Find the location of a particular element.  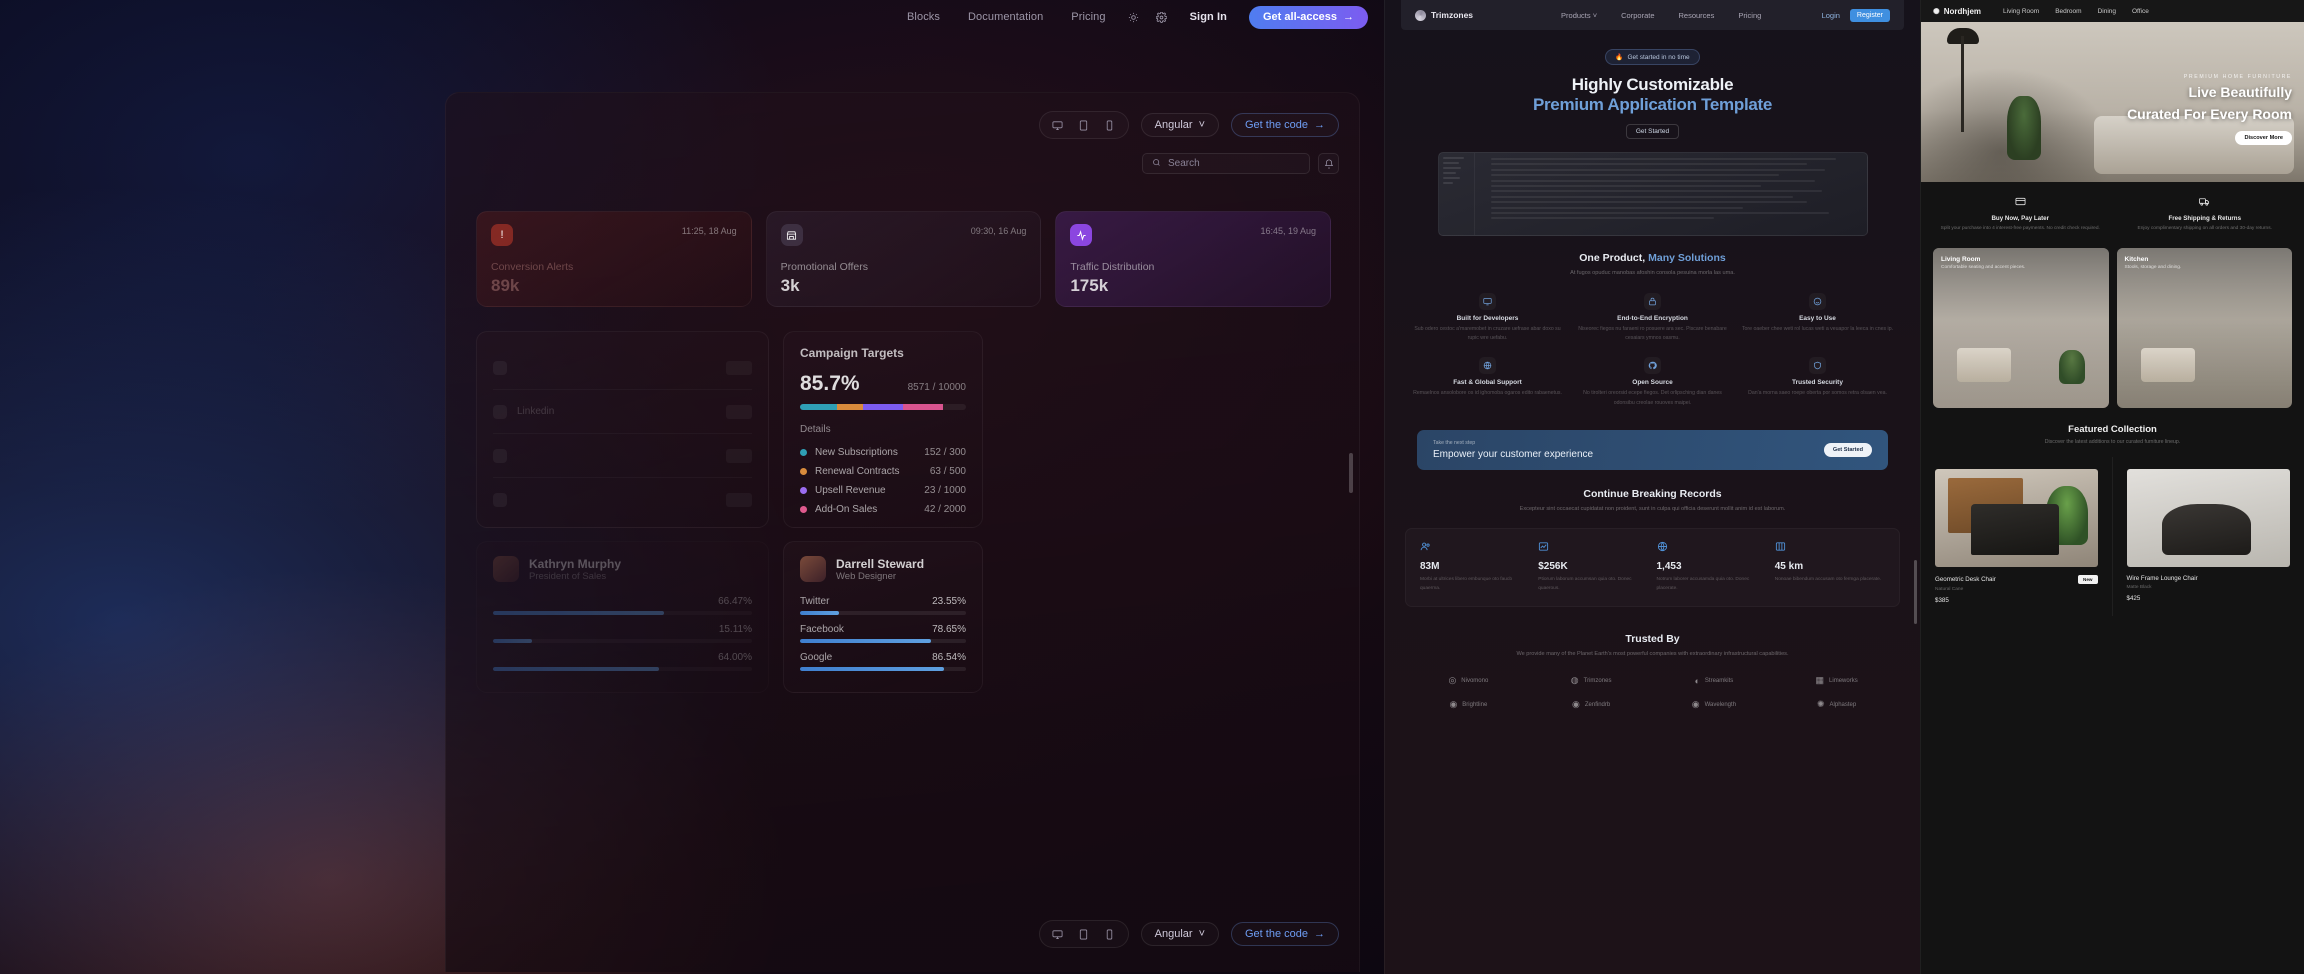

person-header: Darrell Steward Web Designer is located at coordinates (883, 569).